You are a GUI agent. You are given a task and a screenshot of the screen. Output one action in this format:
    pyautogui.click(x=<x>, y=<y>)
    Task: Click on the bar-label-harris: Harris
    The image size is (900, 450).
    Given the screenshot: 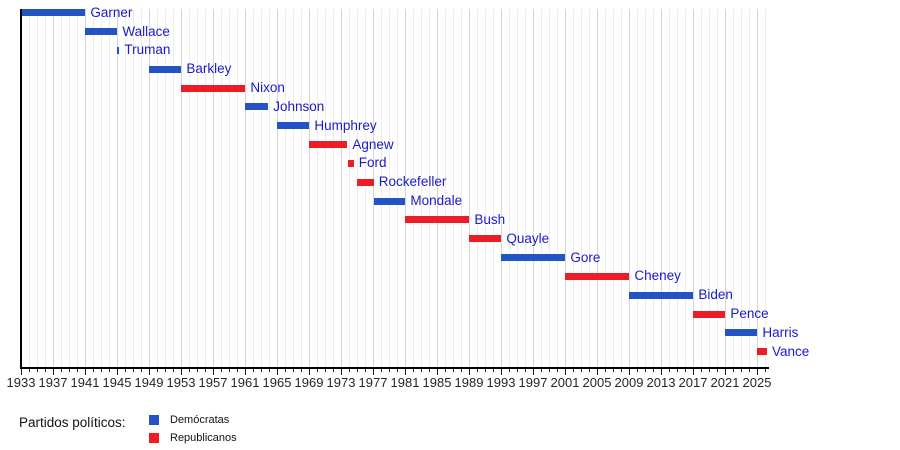 What is the action you would take?
    pyautogui.click(x=780, y=332)
    